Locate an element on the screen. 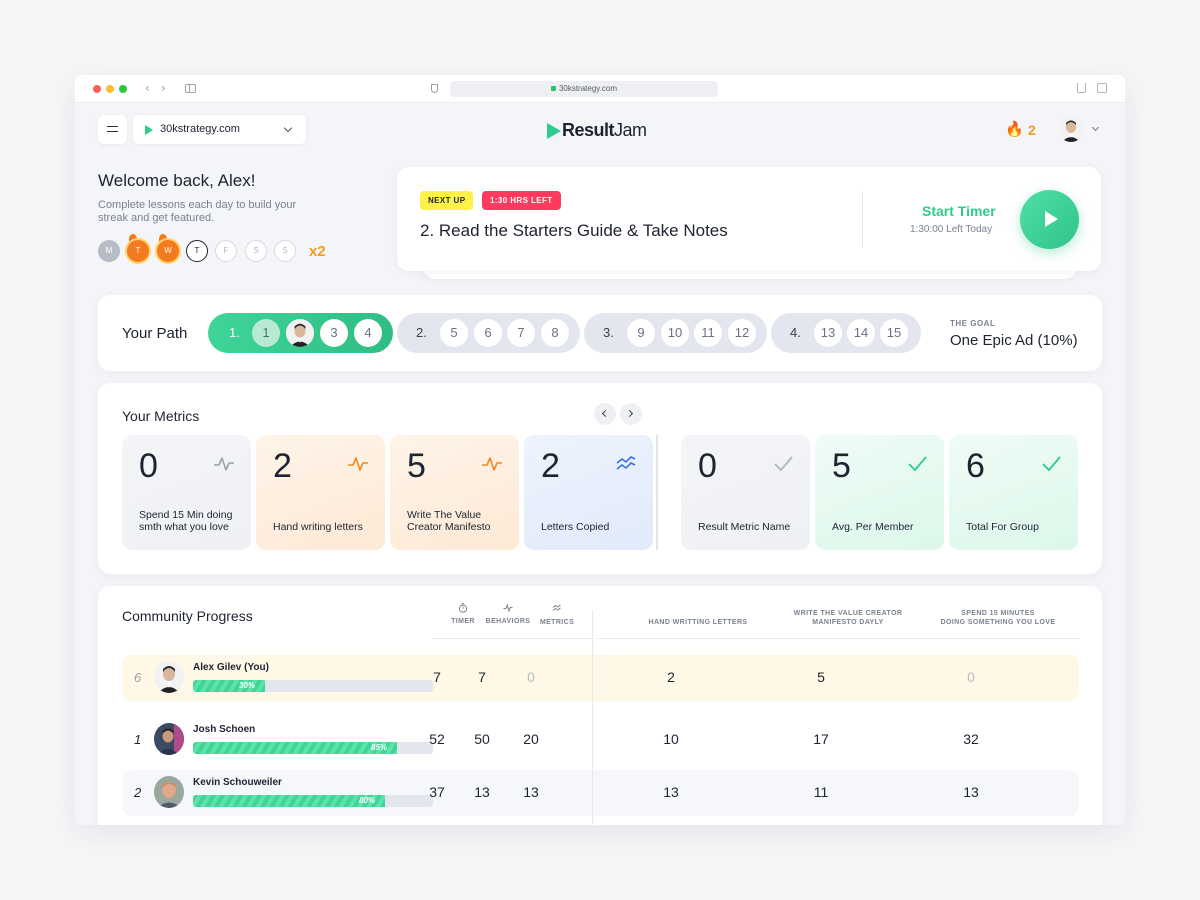 This screenshot has width=1200, height=900. path-step-5: 5 is located at coordinates (454, 333).